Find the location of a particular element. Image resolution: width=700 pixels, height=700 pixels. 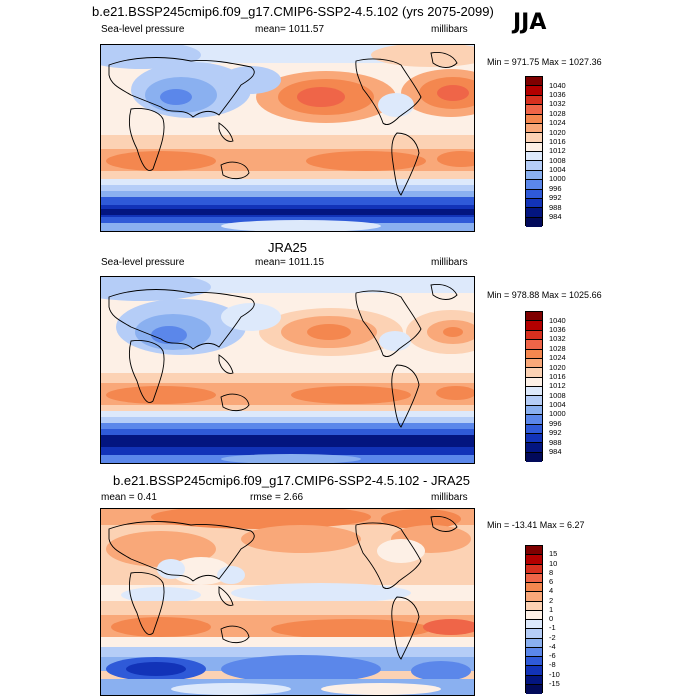

colorbar-tick-label: -15 is located at coordinates (554, 683).